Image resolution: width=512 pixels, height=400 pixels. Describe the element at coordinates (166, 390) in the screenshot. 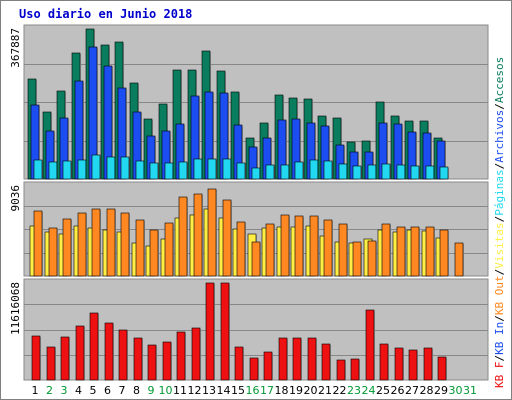

I see `x-tick-label-day-10: 10` at that location.